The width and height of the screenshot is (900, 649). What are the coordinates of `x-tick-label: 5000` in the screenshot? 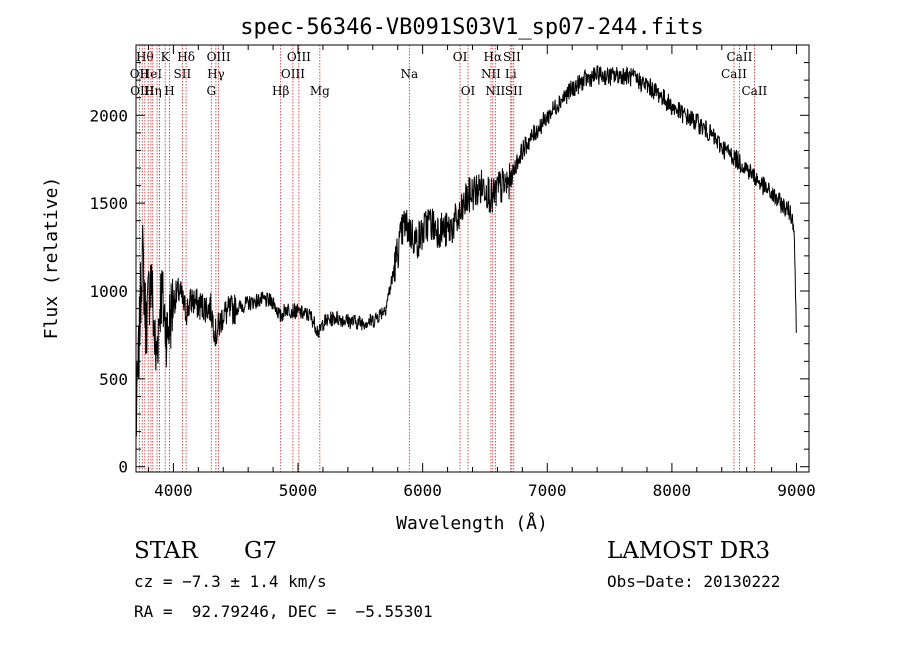 It's located at (298, 490).